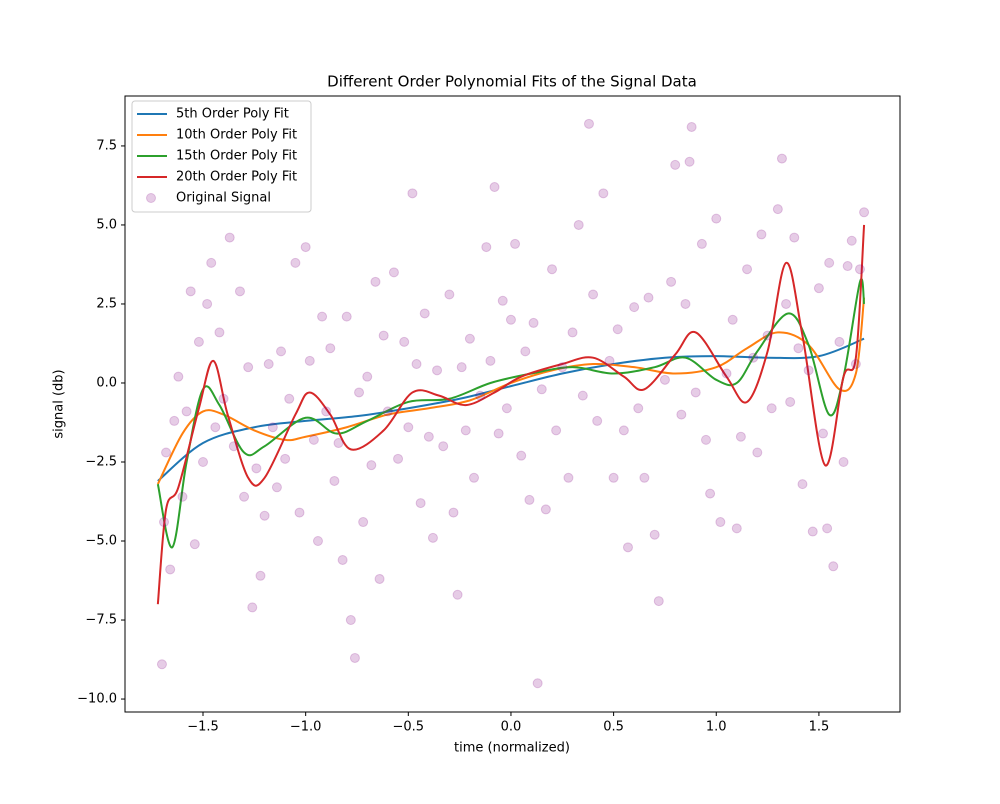 The image size is (1000, 804). Describe the element at coordinates (511, 727) in the screenshot. I see `x-tick-label: 0.0` at that location.